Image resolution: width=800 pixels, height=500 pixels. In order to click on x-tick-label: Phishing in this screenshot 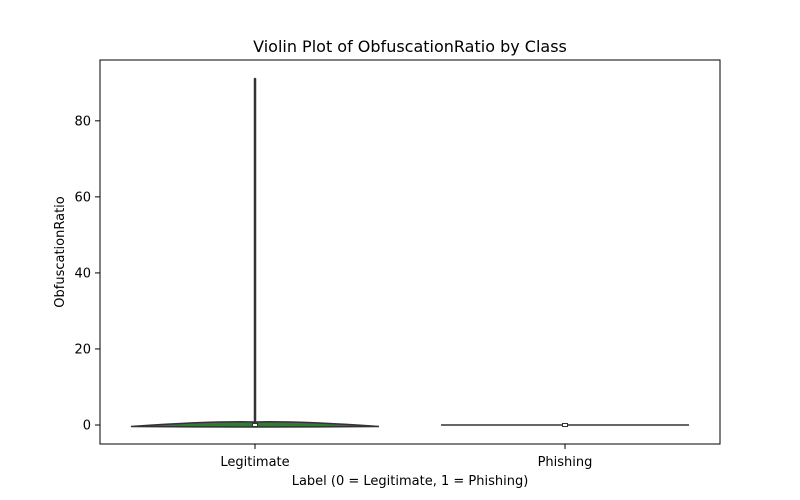, I will do `click(565, 462)`.